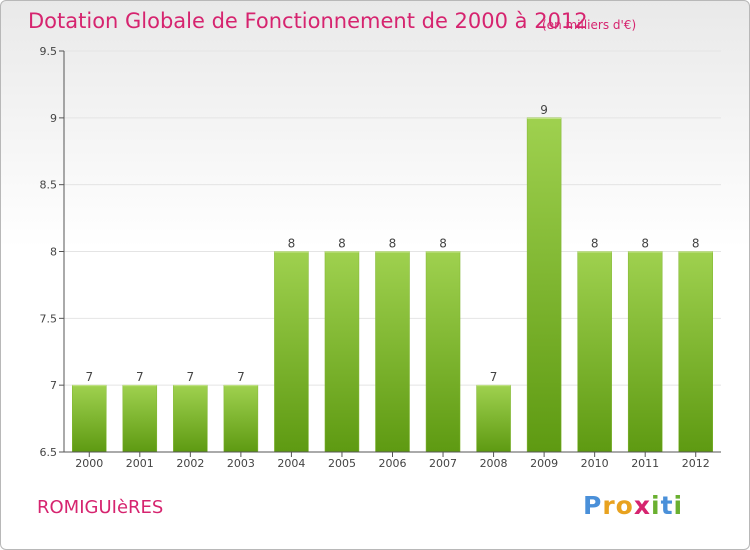 This screenshot has height=550, width=750. Describe the element at coordinates (49, 185) in the screenshot. I see `y-tick-label: 8.5` at that location.